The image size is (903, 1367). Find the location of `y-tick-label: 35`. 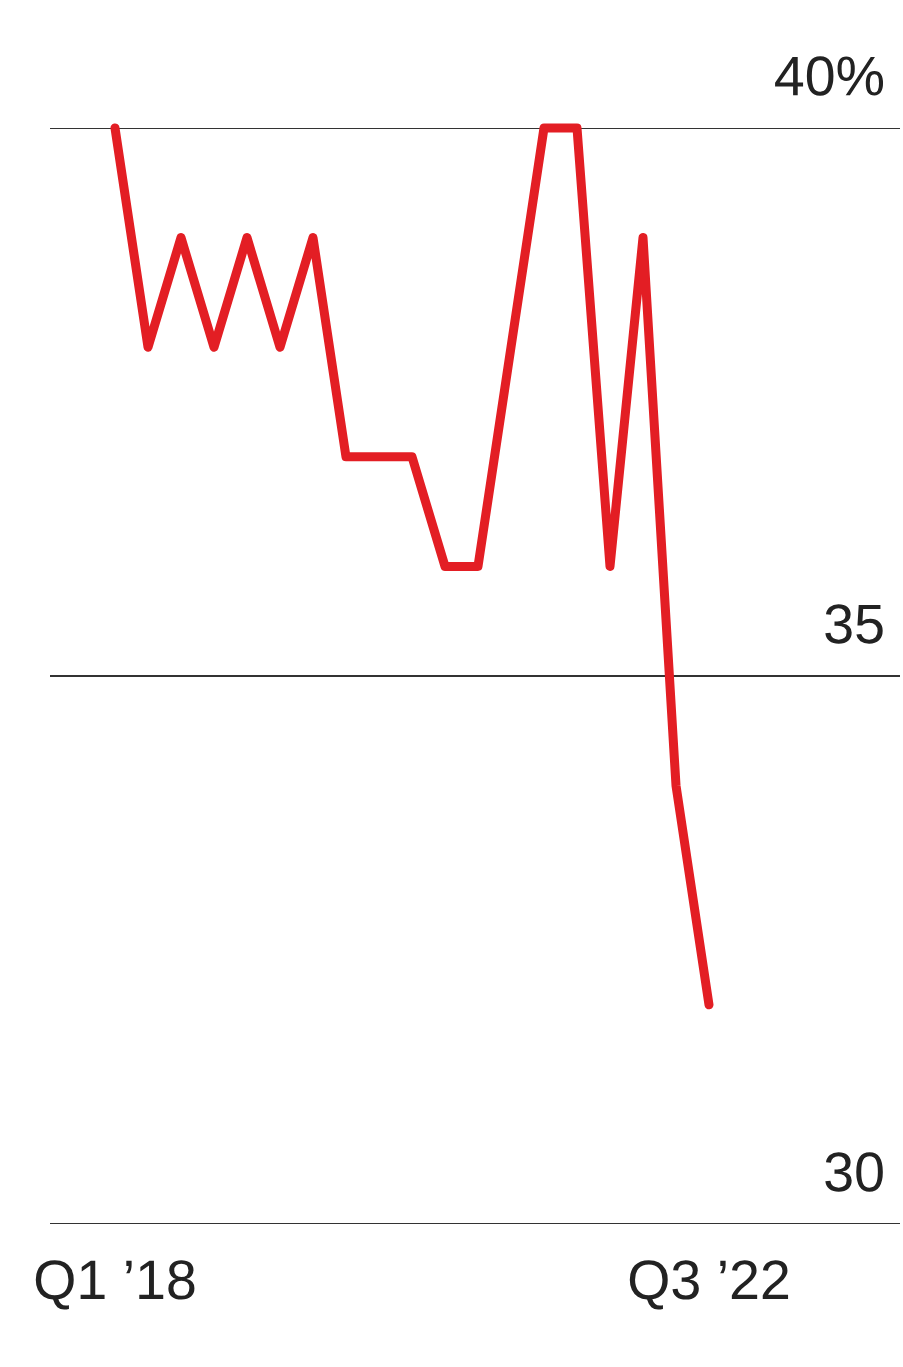

y-tick-label: 35 is located at coordinates (854, 624).